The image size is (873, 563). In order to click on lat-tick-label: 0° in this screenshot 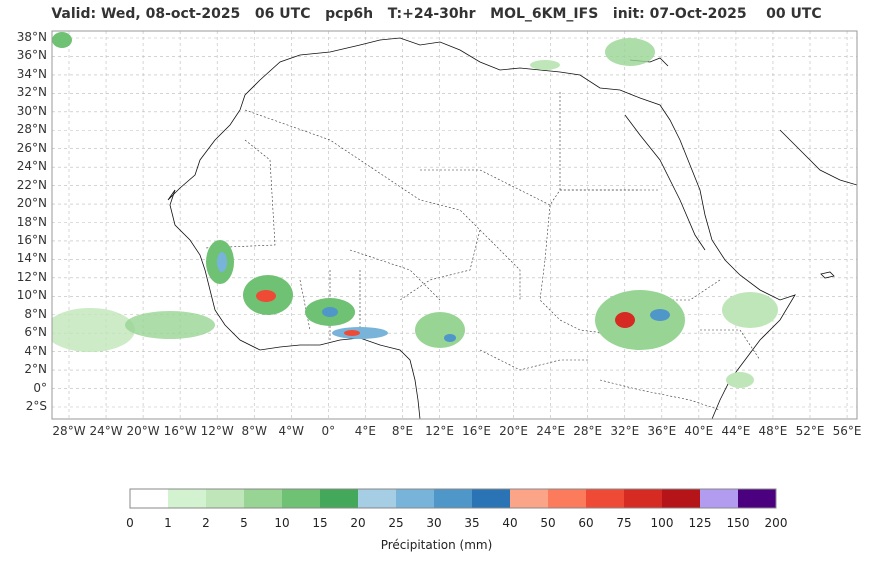, I will do `click(40, 387)`.